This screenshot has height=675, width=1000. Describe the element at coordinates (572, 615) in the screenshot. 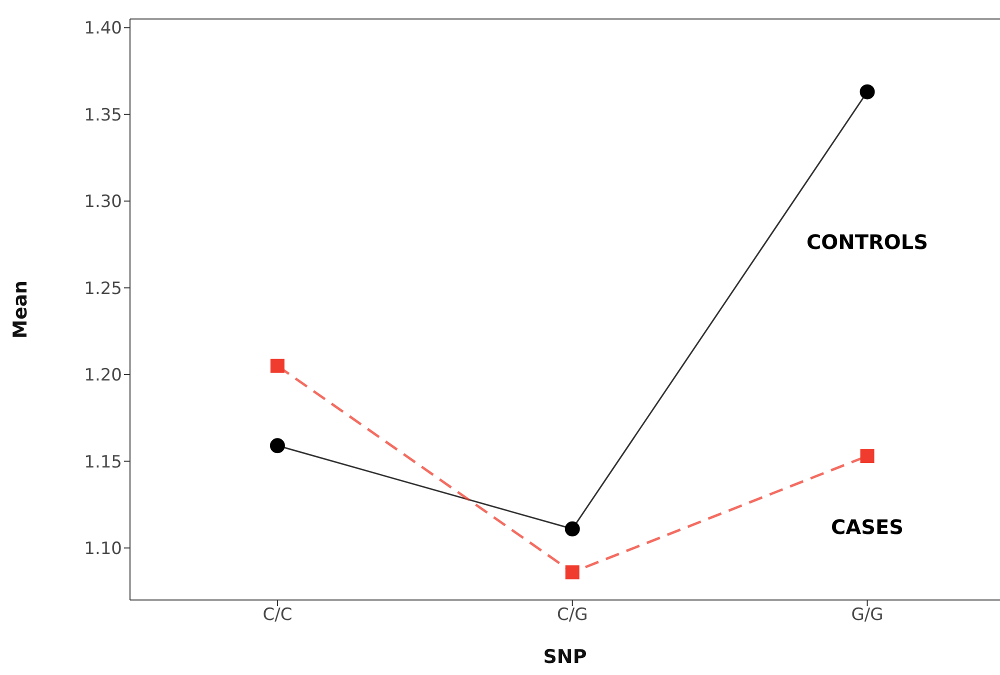

I see `x-tick-label: C/G` at that location.